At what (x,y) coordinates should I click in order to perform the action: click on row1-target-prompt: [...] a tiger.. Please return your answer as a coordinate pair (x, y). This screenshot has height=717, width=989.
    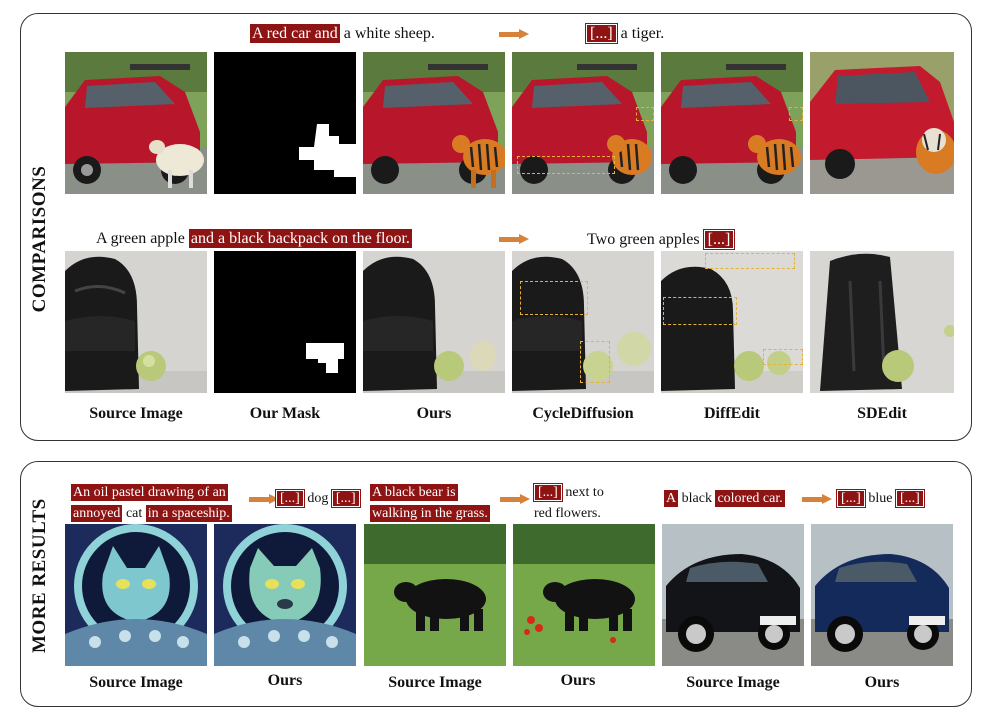
    Looking at the image, I should click on (625, 34).